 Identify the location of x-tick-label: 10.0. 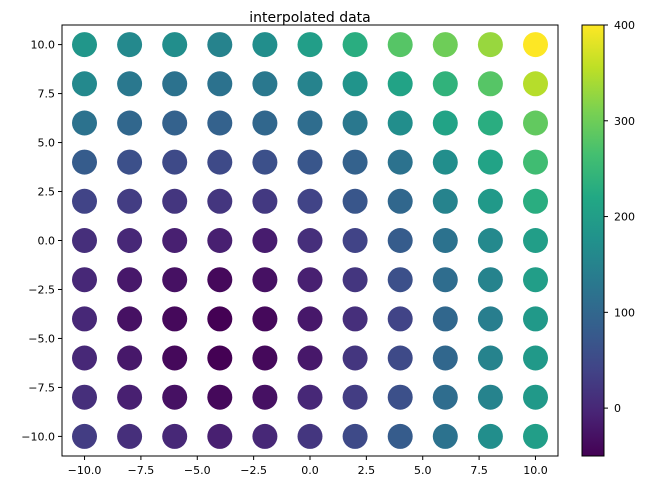
(535, 470).